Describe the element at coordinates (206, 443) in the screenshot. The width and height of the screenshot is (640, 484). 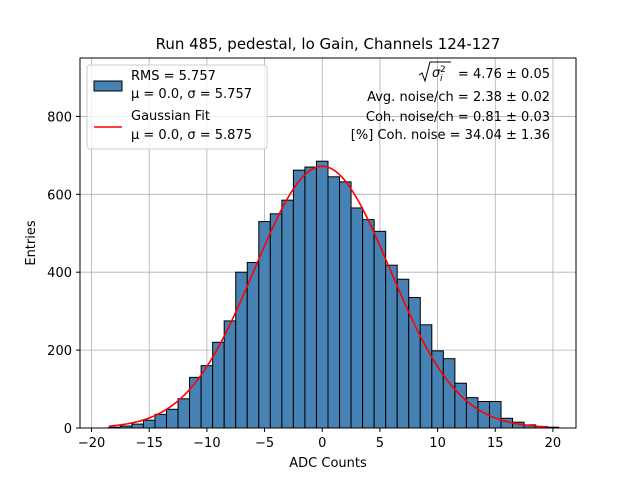
I see `x-tick-label: −10` at that location.